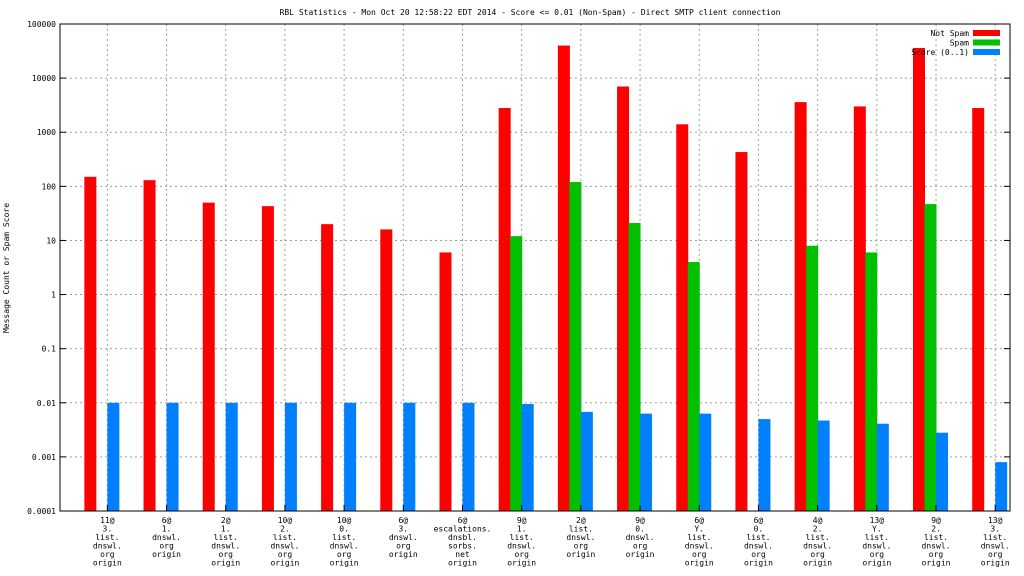 The width and height of the screenshot is (1024, 576). What do you see at coordinates (699, 542) in the screenshot?
I see `x-tick-label: 6@ Y. list. dnswl. org origin` at bounding box center [699, 542].